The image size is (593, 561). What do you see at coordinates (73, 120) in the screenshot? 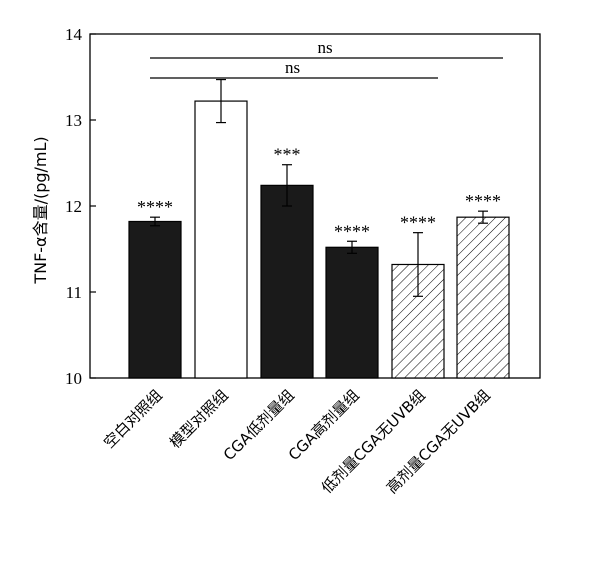
I see `y-tick-label: 13` at bounding box center [73, 120].